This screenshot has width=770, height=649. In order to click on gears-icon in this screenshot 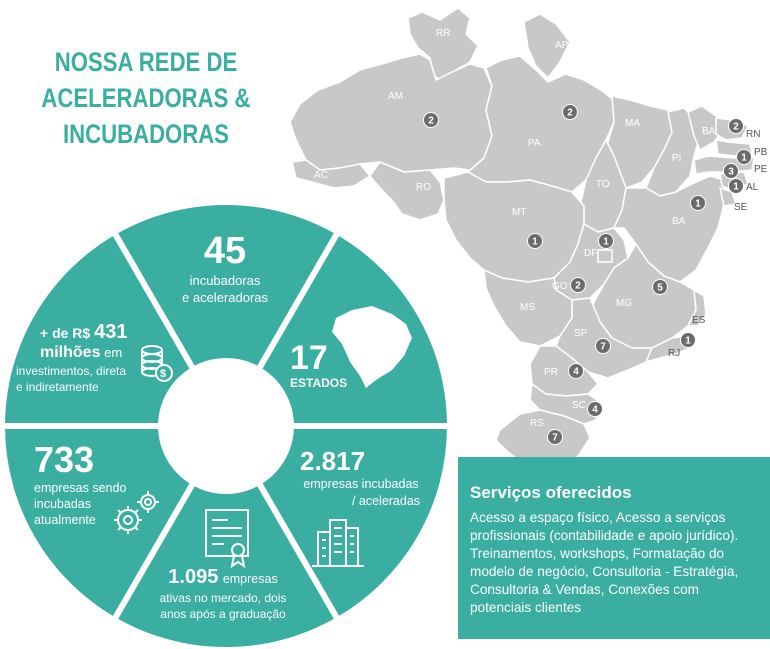, I will do `click(136, 512)`.